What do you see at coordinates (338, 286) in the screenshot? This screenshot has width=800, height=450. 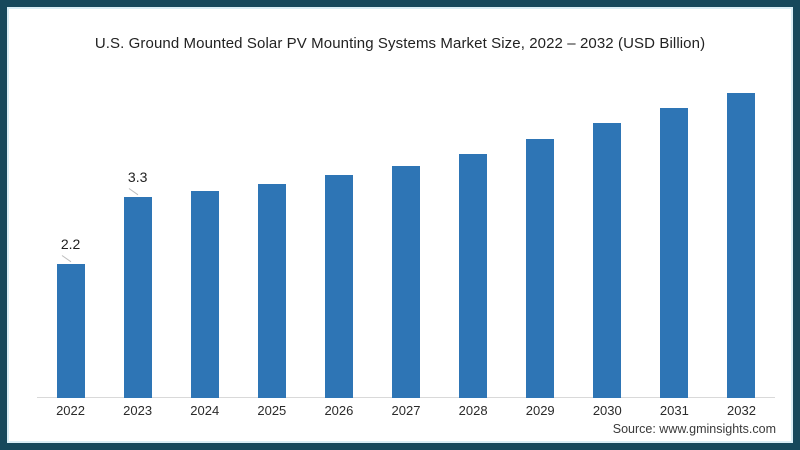 I see `bar-2026` at bounding box center [338, 286].